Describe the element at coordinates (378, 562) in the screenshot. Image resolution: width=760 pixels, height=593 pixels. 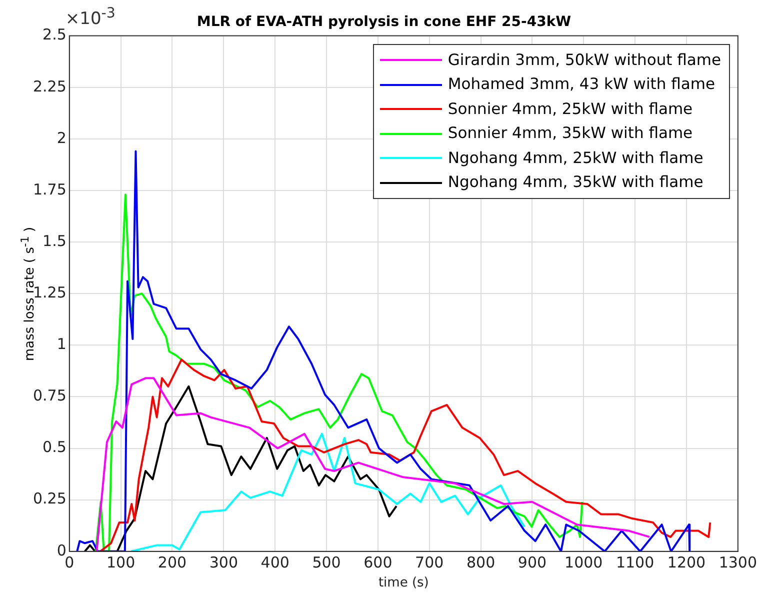
I see `x-tick-label: 600` at that location.